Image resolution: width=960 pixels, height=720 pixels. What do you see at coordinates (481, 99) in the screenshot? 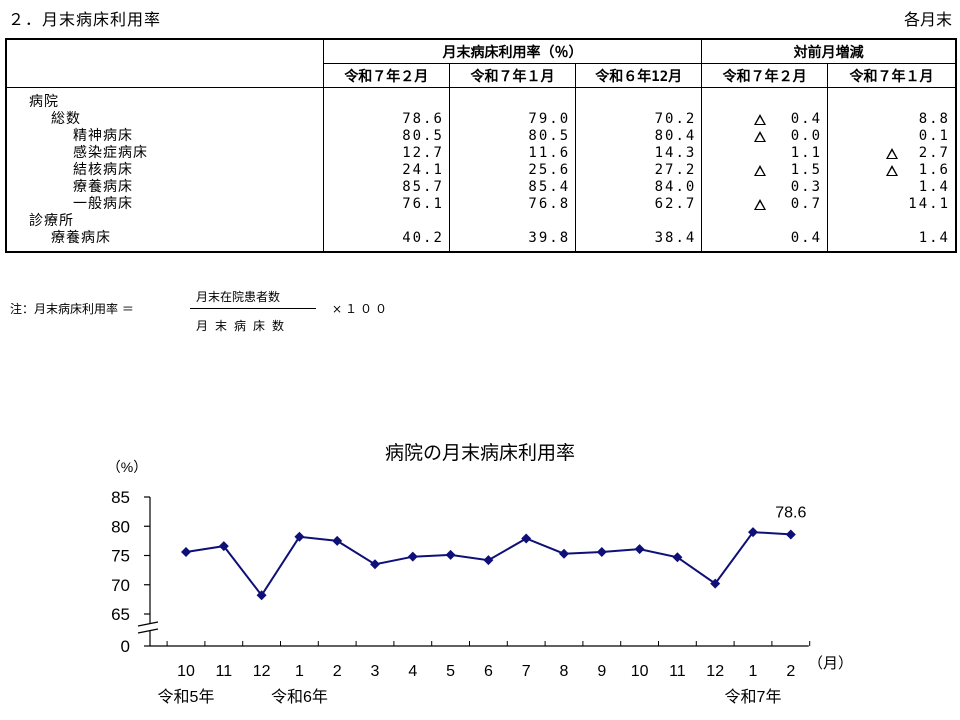
I see `table-row: 病院` at bounding box center [481, 99].